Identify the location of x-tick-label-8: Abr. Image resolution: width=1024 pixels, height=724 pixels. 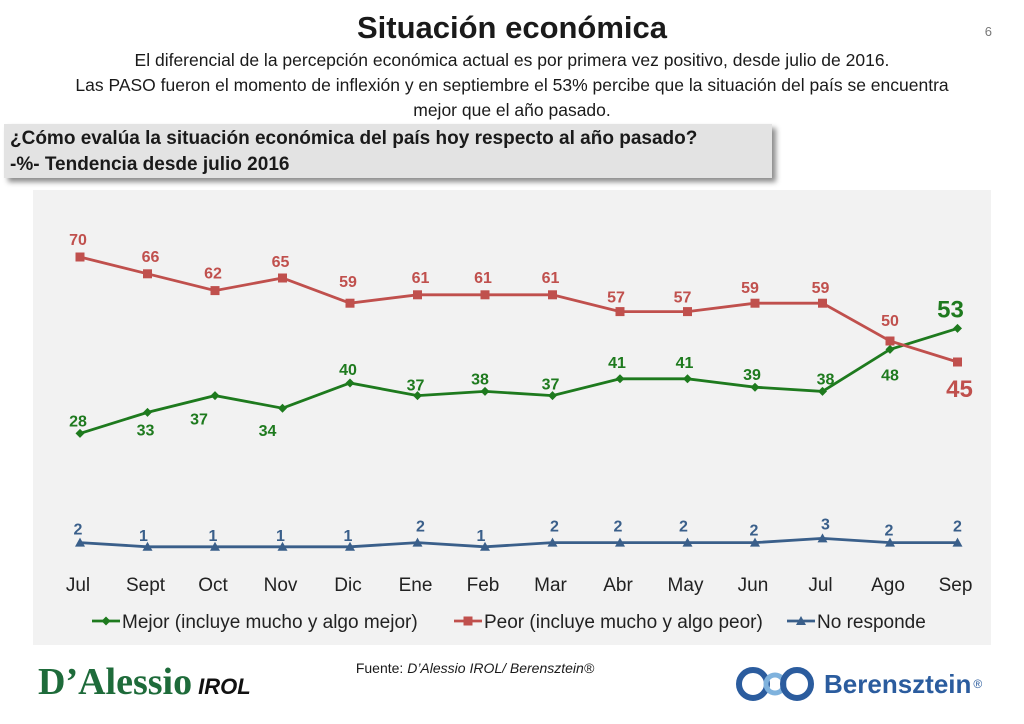
(618, 585).